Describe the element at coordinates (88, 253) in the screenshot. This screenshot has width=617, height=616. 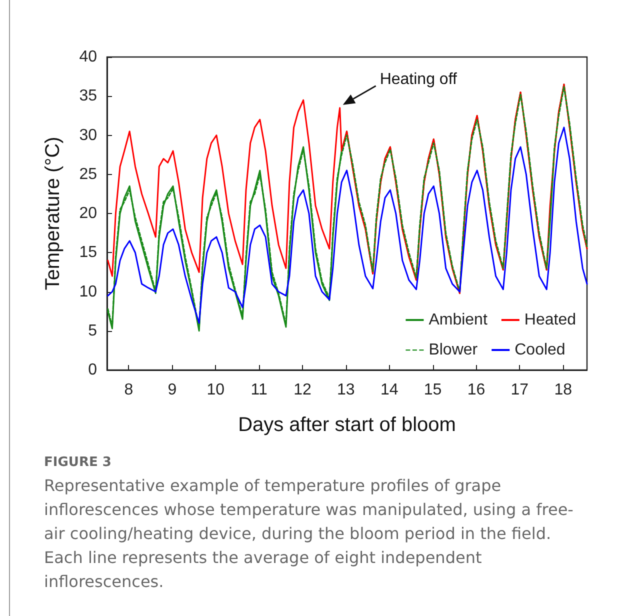
I see `y-tick-label: 15` at that location.